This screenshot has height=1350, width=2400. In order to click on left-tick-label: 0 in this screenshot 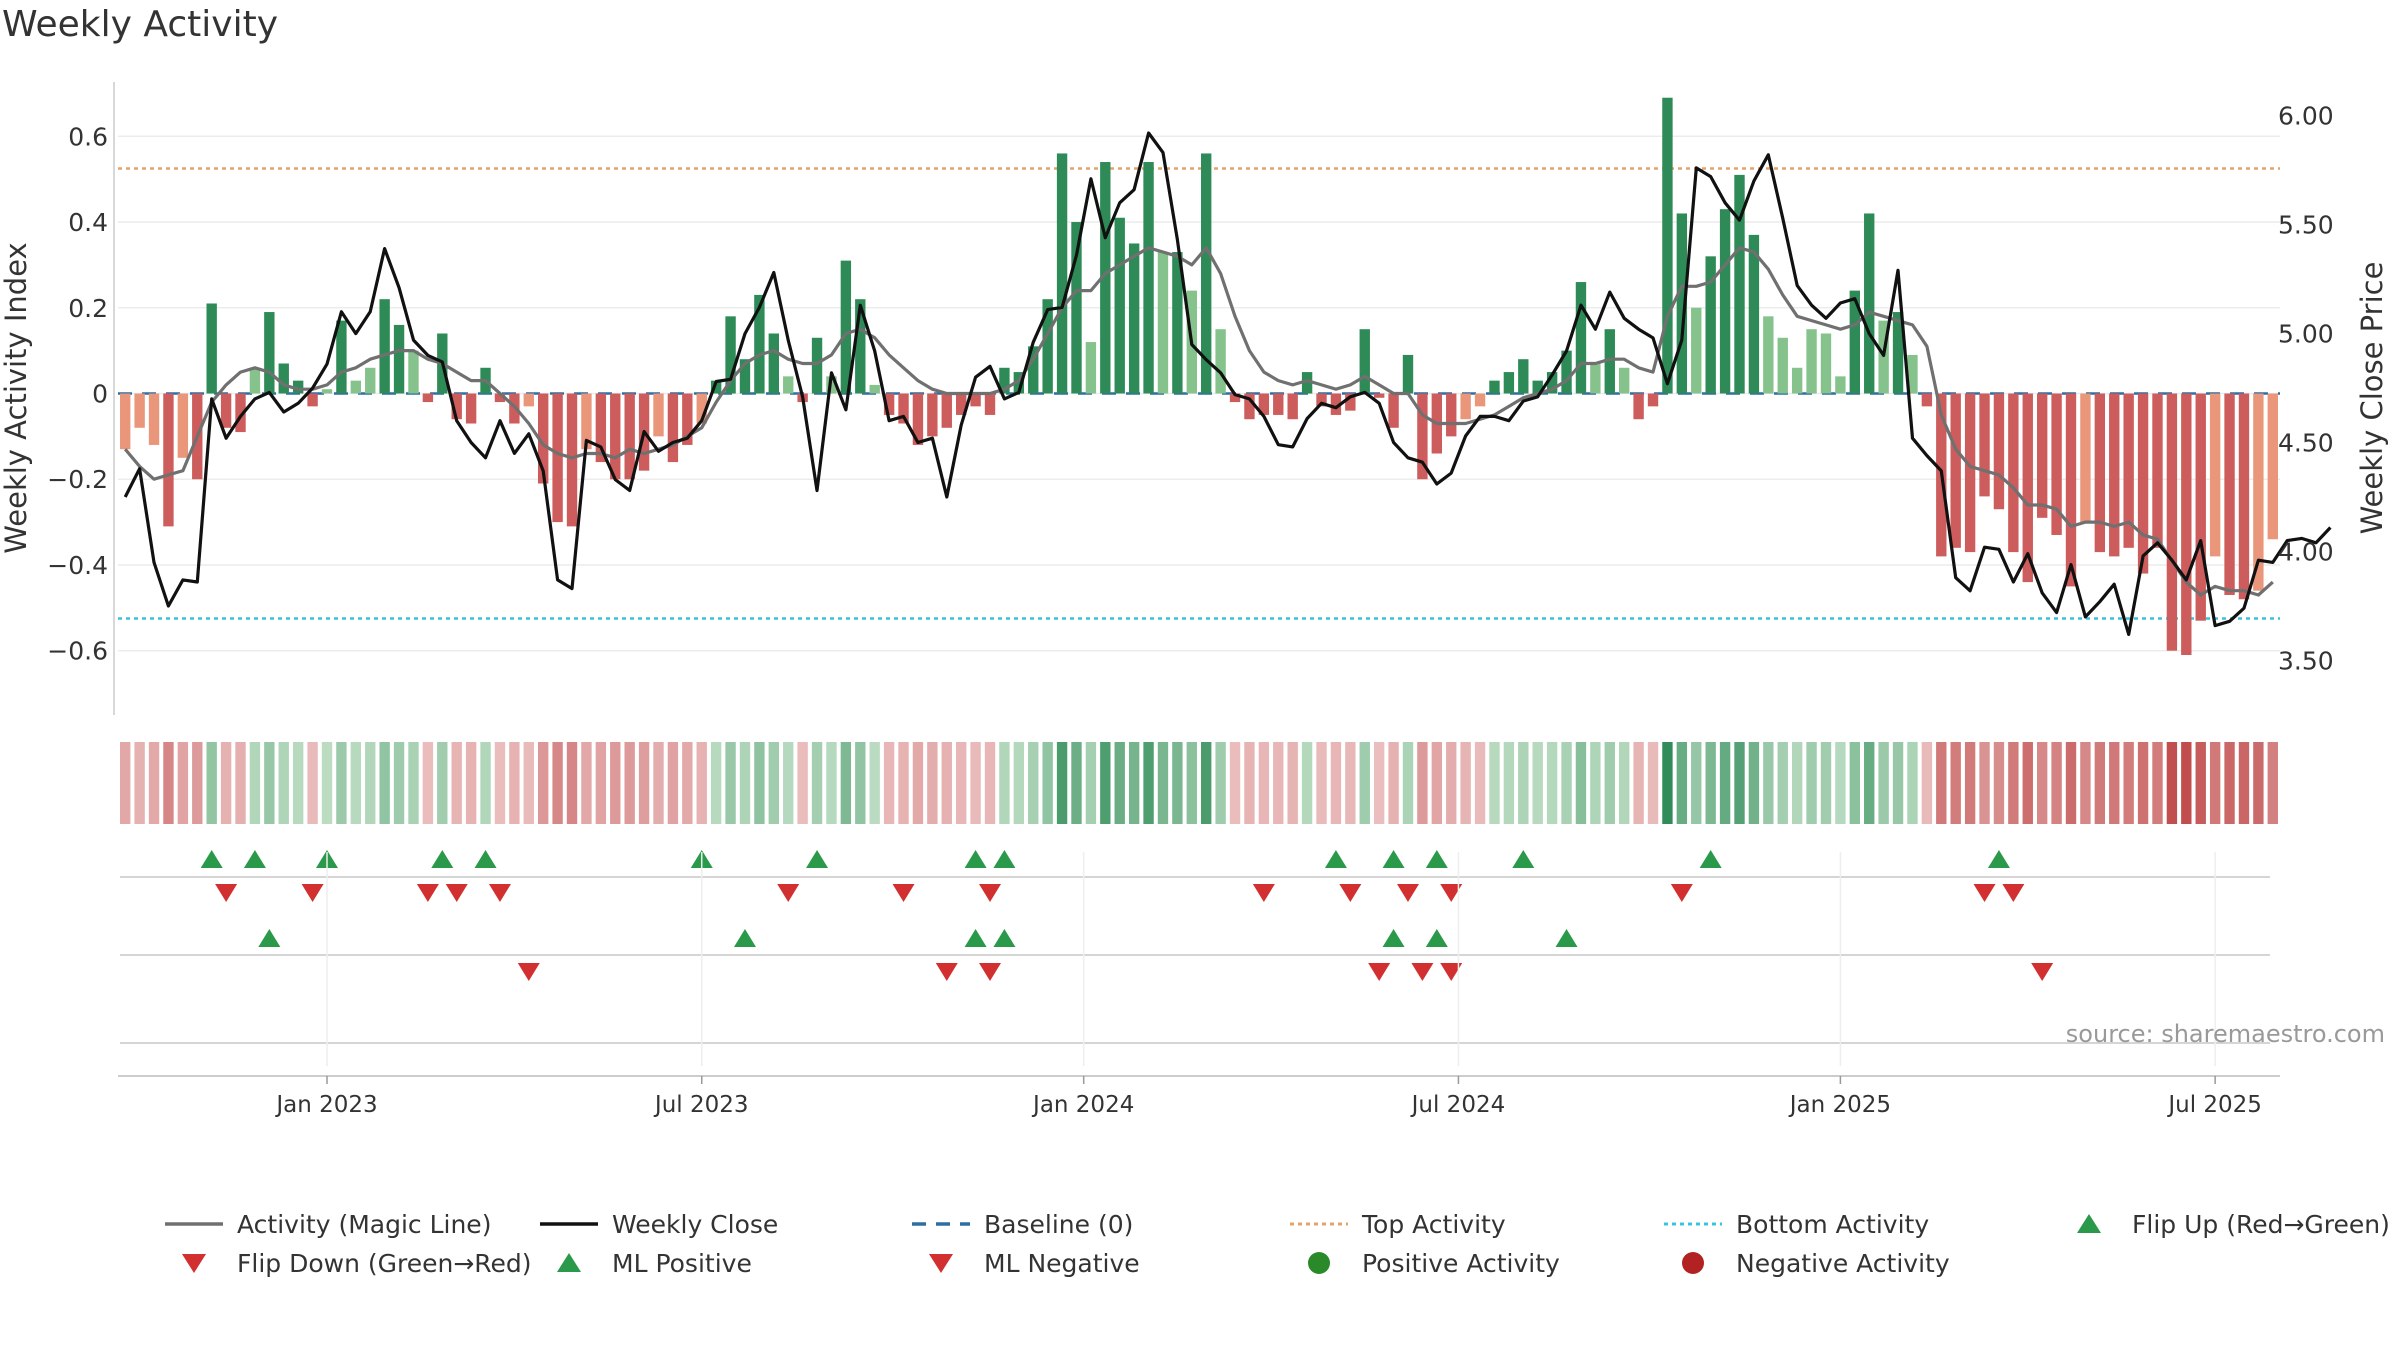, I will do `click(100, 394)`.